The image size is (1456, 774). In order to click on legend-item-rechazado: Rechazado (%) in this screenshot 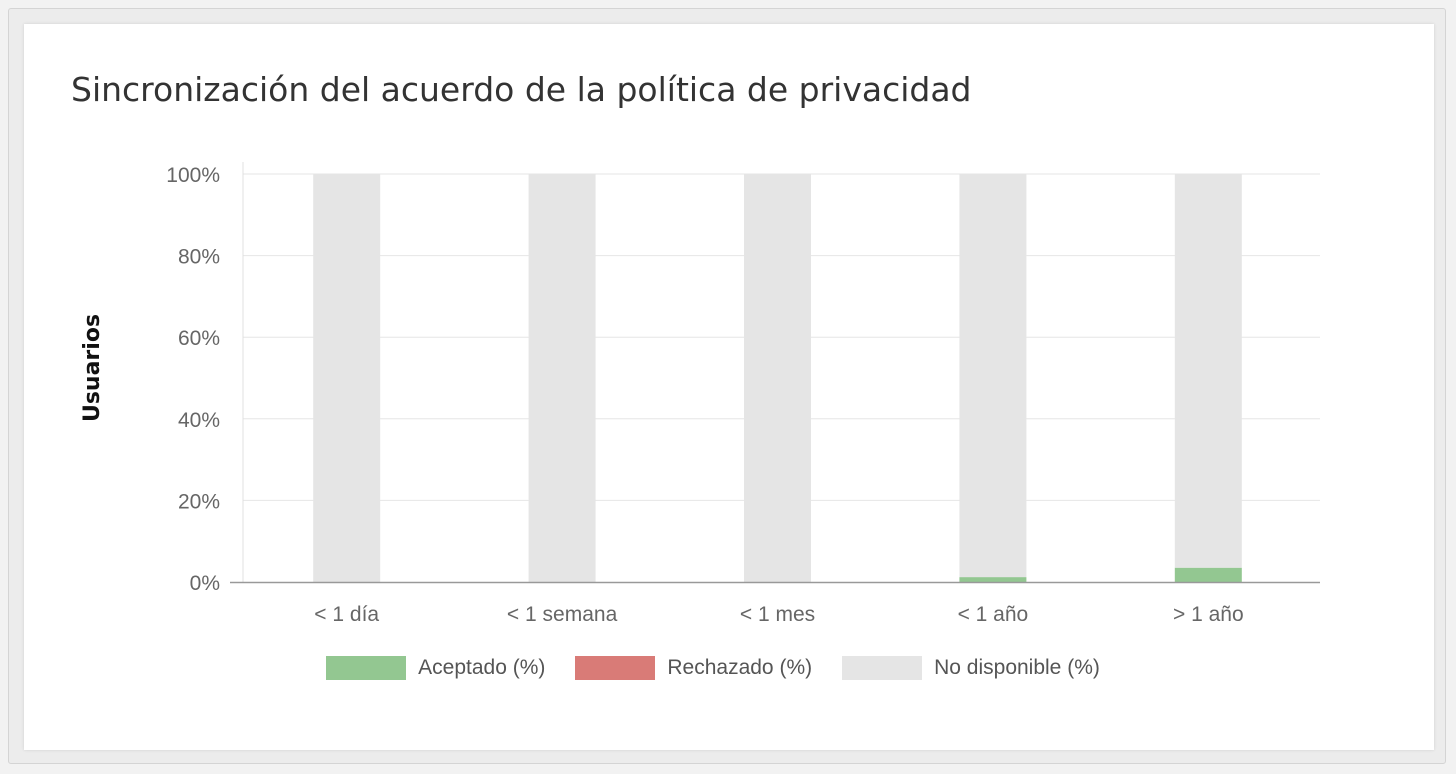, I will do `click(703, 668)`.